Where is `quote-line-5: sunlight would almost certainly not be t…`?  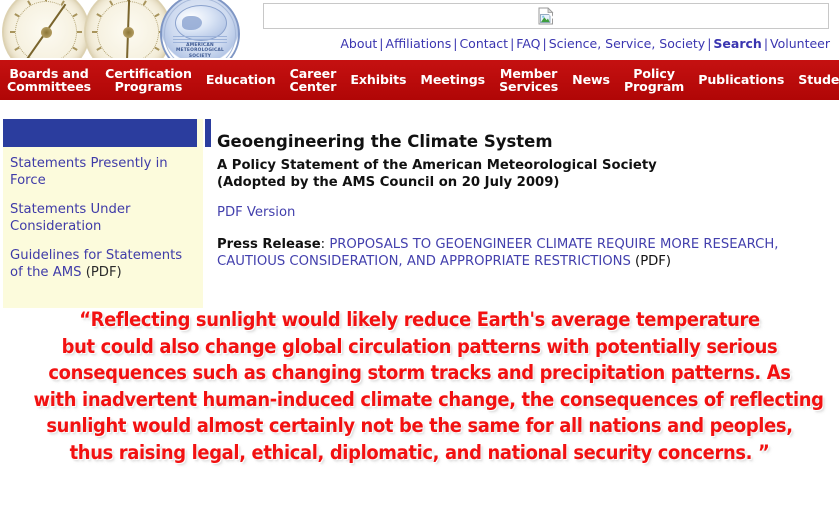 quote-line-5: sunlight would almost certainly not be t… is located at coordinates (419, 425).